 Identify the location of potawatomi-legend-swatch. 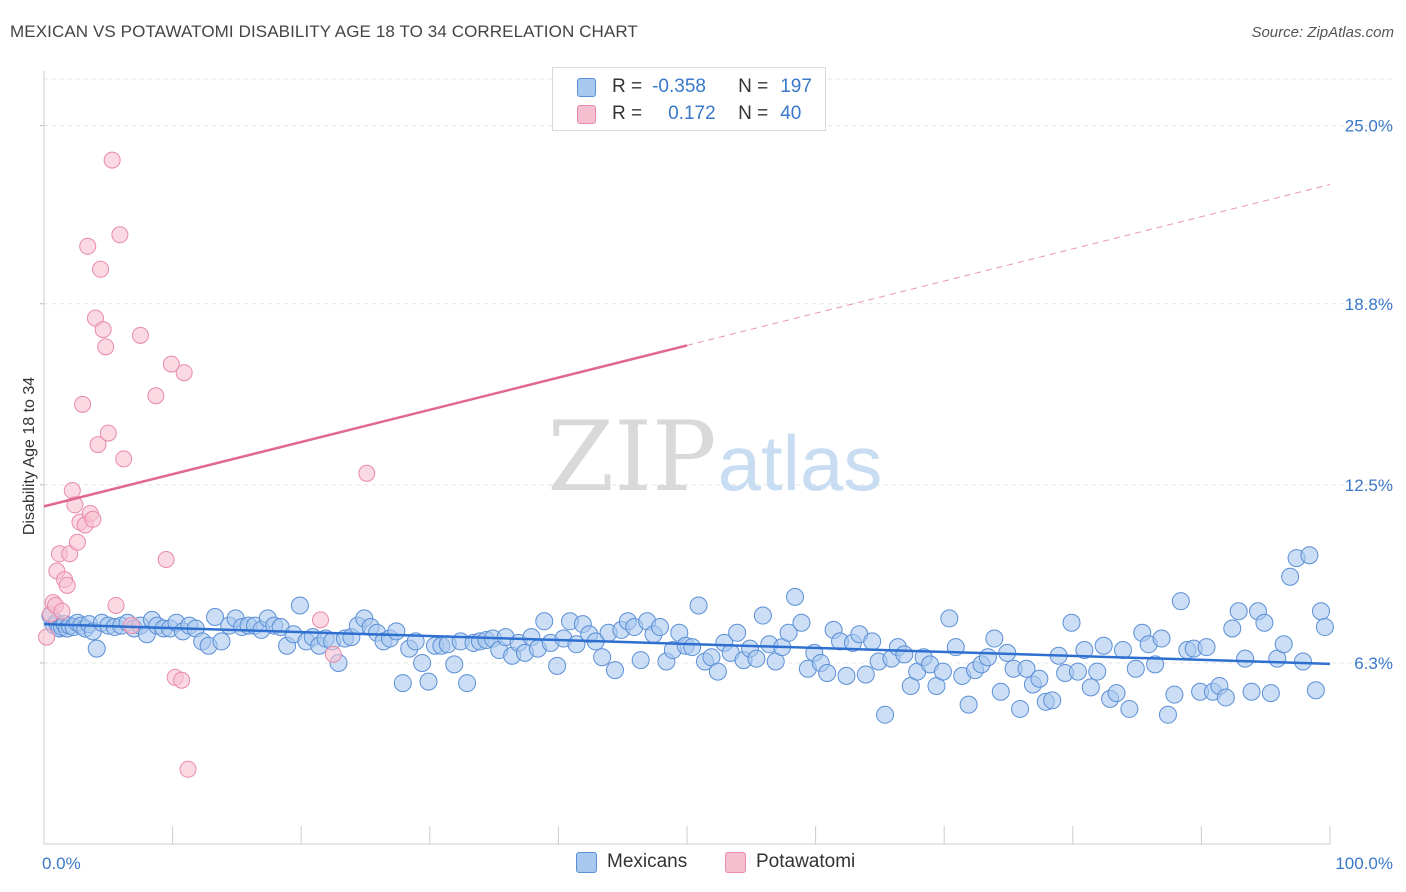
(735, 862).